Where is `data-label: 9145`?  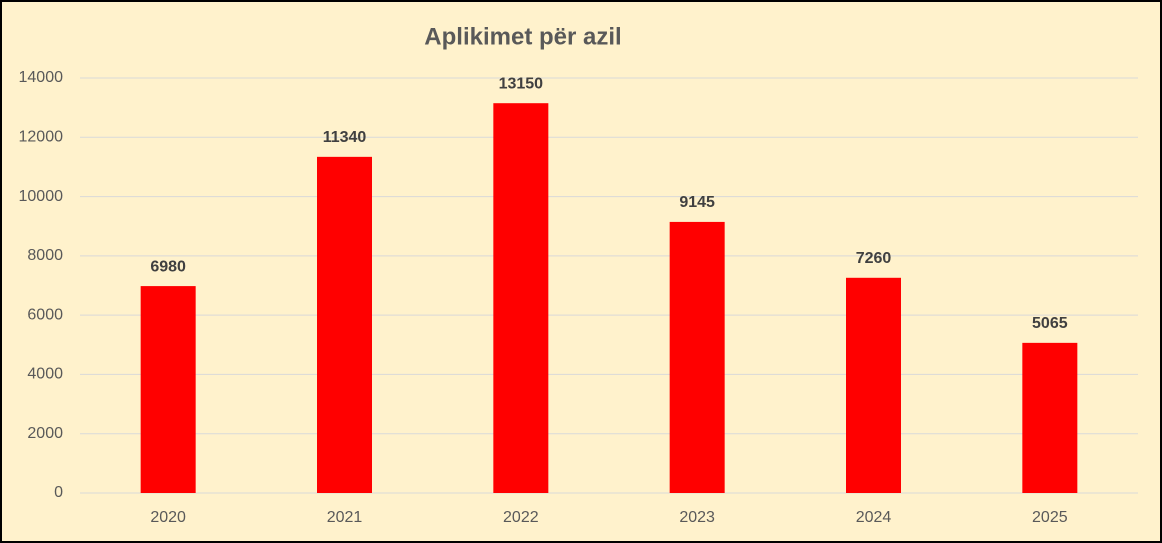 data-label: 9145 is located at coordinates (697, 202).